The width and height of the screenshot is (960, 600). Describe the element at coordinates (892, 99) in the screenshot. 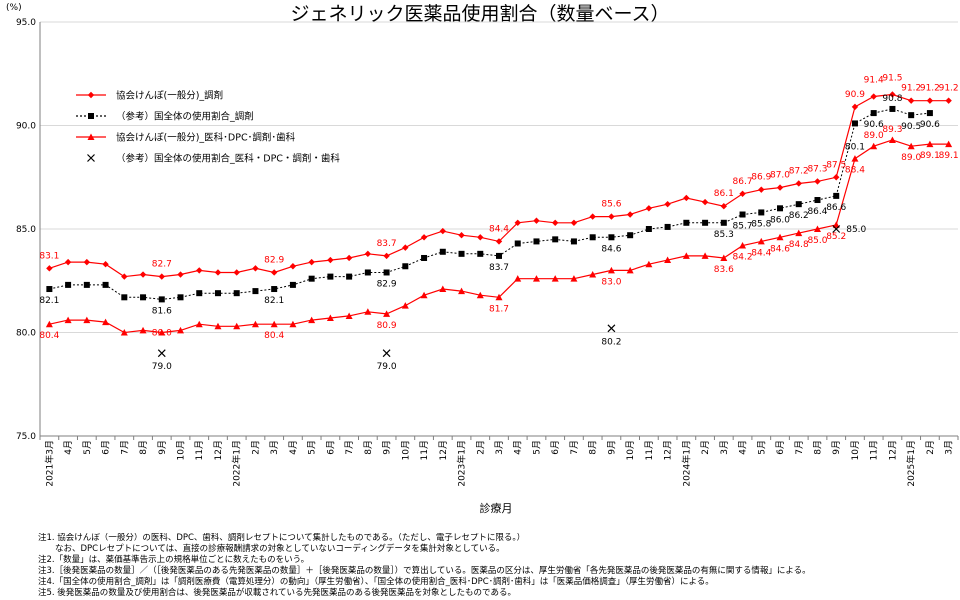

I see `data-label: 90.8` at that location.